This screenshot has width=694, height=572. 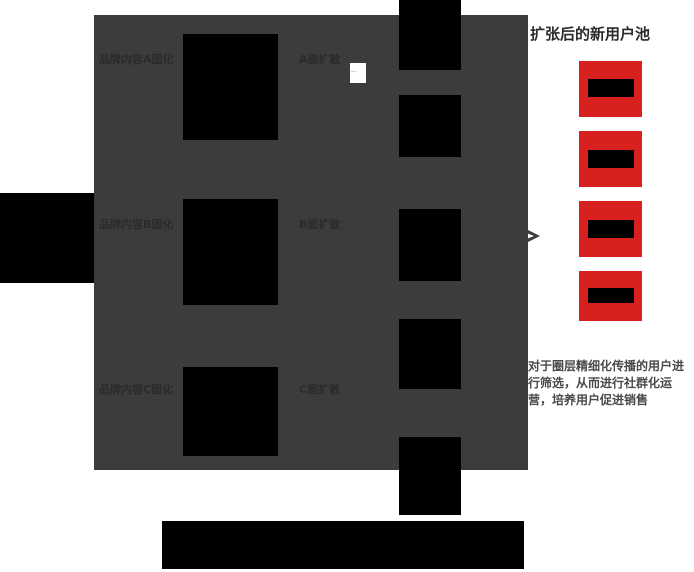 I want to click on pool-card-2-redaction, so click(x=611, y=159).